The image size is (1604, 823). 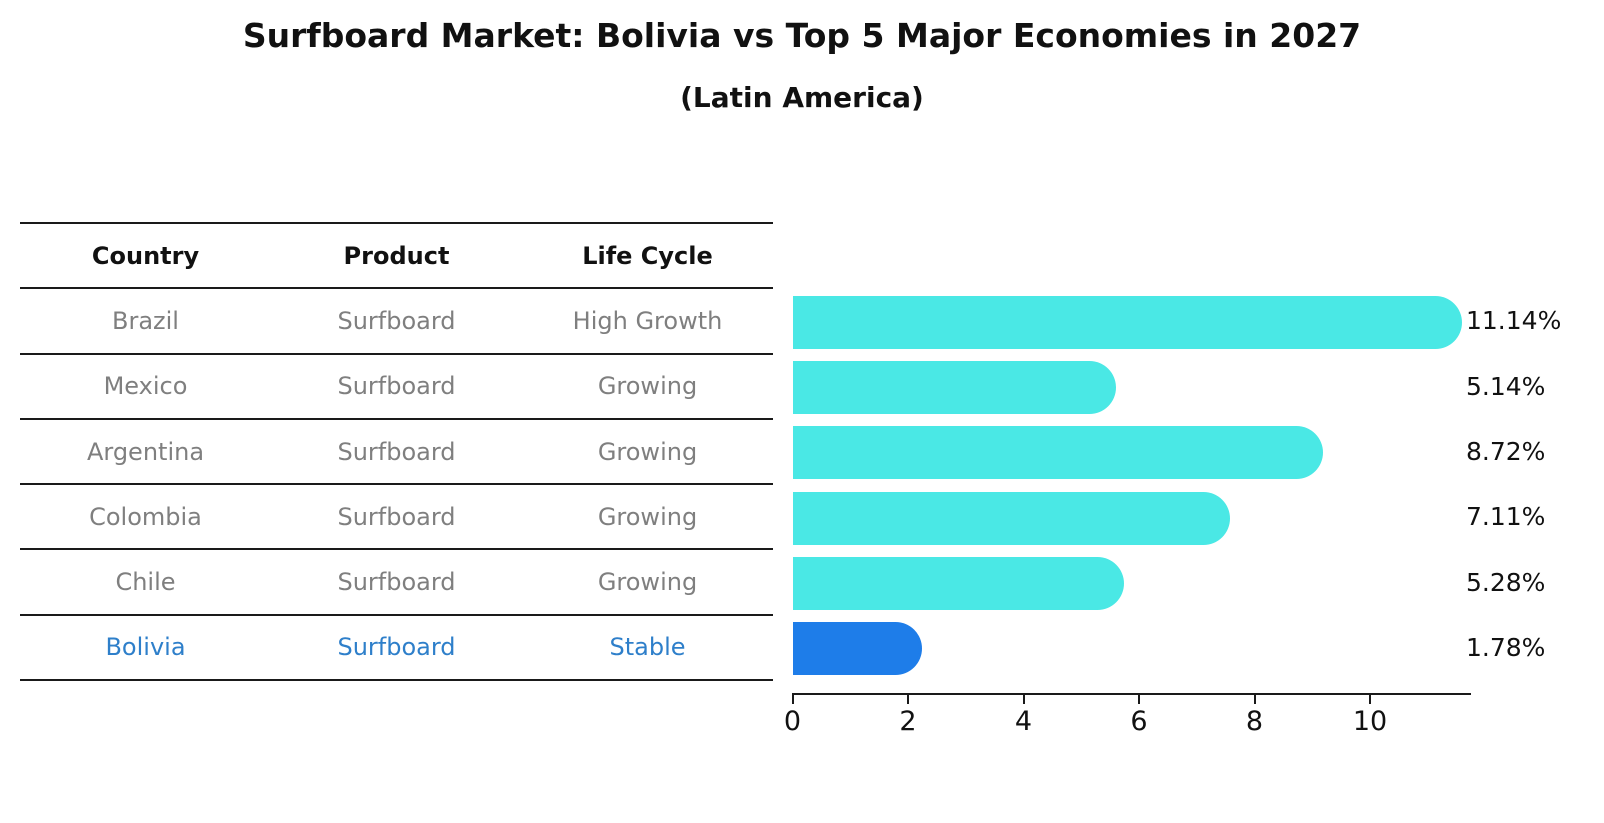 I want to click on table-row: Brazil Surfboard High Growth, so click(x=396, y=319).